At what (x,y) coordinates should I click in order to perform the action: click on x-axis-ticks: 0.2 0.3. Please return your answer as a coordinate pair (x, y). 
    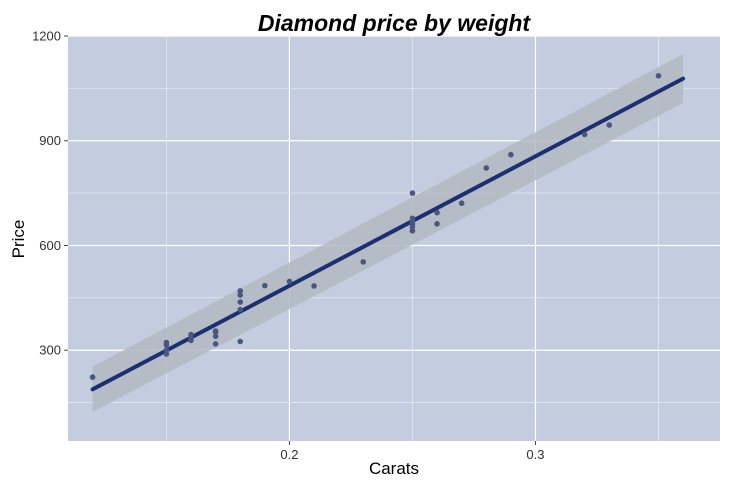
    Looking at the image, I should click on (412, 451).